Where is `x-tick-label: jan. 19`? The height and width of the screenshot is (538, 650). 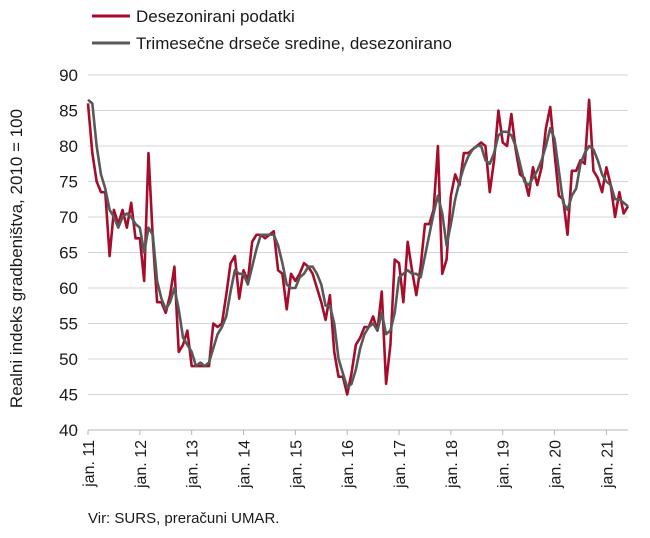
x-tick-label: jan. 19 is located at coordinates (504, 464).